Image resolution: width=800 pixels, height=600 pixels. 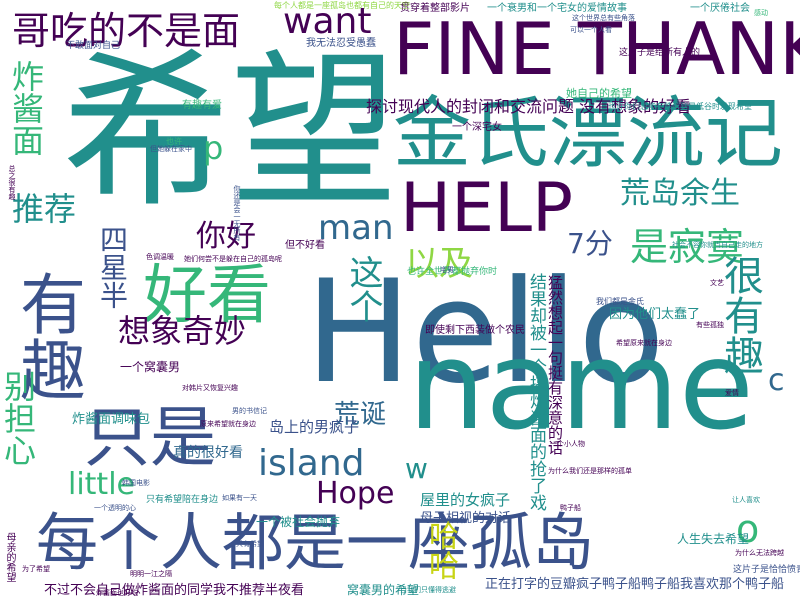 What do you see at coordinates (475, 330) in the screenshot?
I see `word-jishi: 即使剩下西装做个农民` at bounding box center [475, 330].